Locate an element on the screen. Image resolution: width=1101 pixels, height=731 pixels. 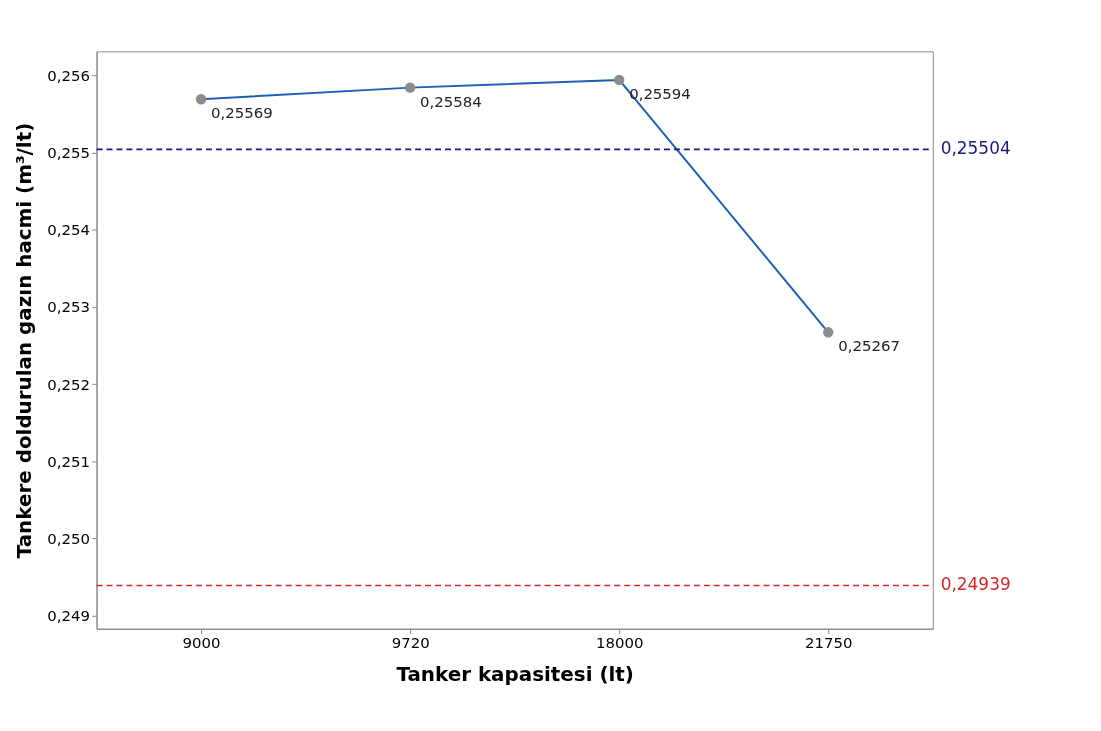
y-tick-label: 0,249 is located at coordinates (69, 616).